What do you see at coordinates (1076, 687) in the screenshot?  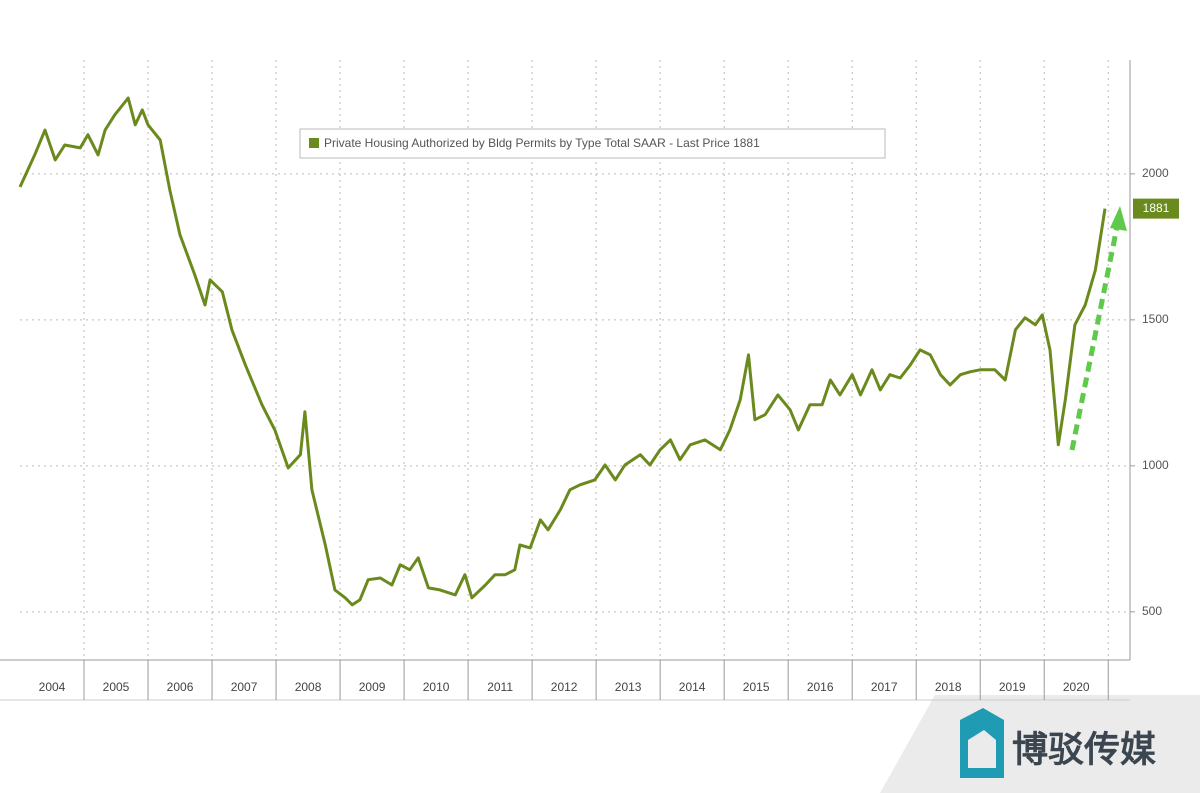 I see `x-tick-label: 2020` at bounding box center [1076, 687].